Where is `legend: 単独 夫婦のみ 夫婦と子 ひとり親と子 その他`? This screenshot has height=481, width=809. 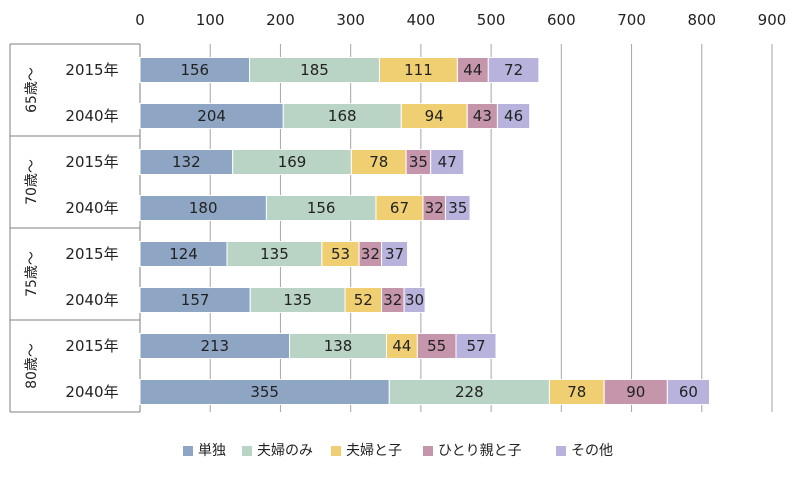 legend: 単独 夫婦のみ 夫婦と子 ひとり親と子 その他 is located at coordinates (398, 450).